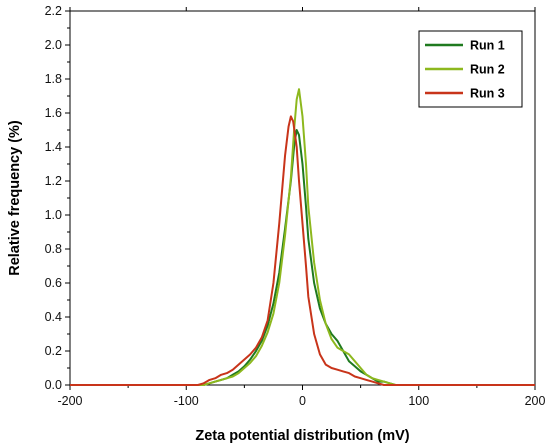 Image resolution: width=550 pixels, height=447 pixels. What do you see at coordinates (487, 70) in the screenshot?
I see `legend-label-2: Run 2` at bounding box center [487, 70].